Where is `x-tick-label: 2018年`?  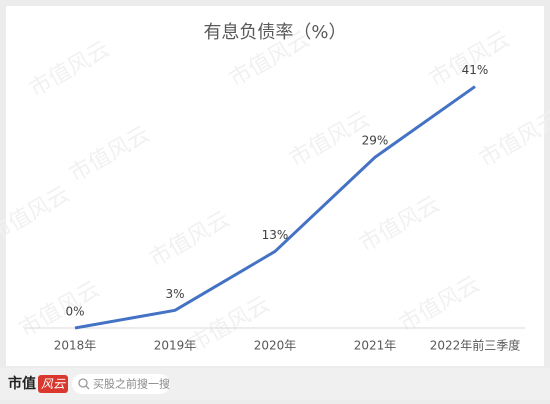
x-tick-label: 2018年 is located at coordinates (75, 346).